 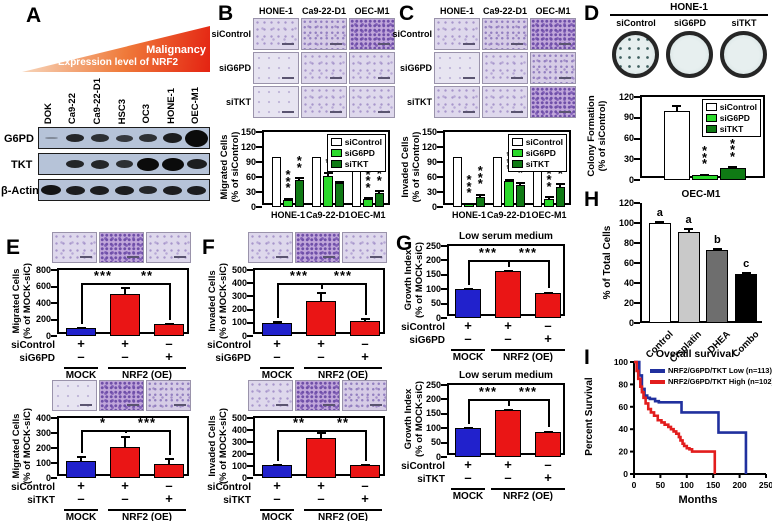 What do you see at coordinates (97, 100) in the screenshot?
I see `lane-label: Ca9-22-D1` at bounding box center [97, 100].